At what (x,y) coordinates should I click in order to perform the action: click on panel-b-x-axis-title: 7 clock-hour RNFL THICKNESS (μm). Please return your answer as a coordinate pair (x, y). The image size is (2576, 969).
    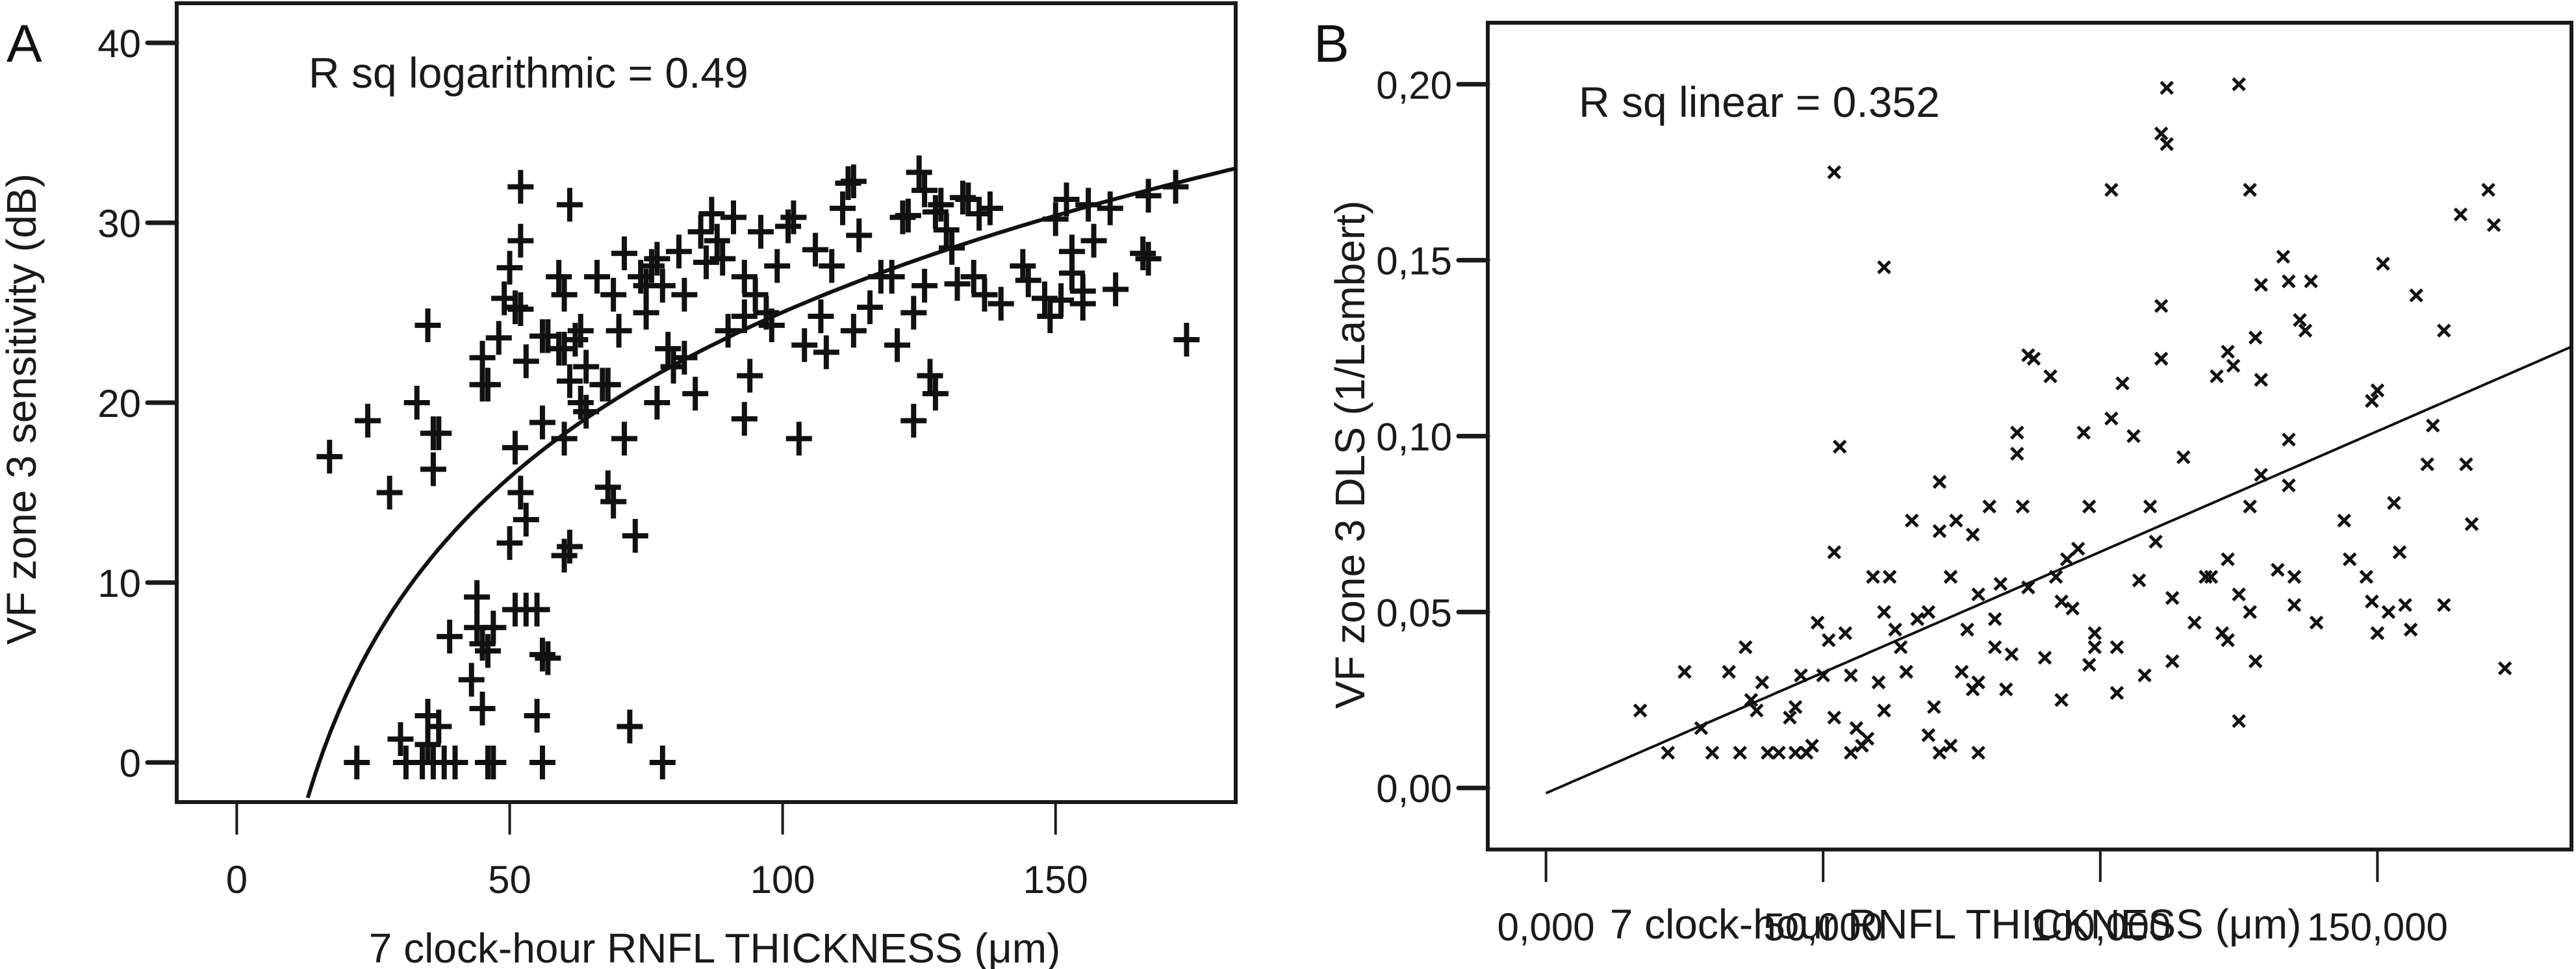
    Looking at the image, I should click on (1956, 924).